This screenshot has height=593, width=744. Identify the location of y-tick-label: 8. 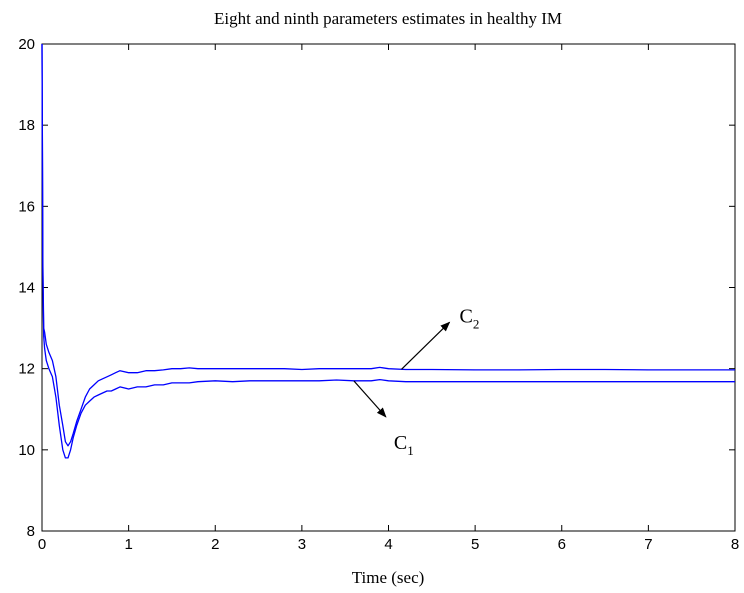
(31, 531).